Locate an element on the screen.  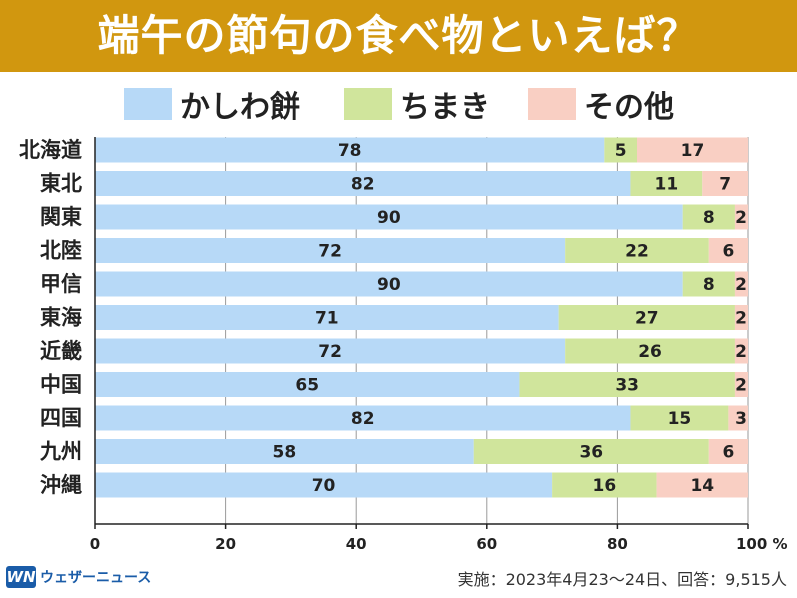
bar-value-label: 78 is located at coordinates (350, 151).